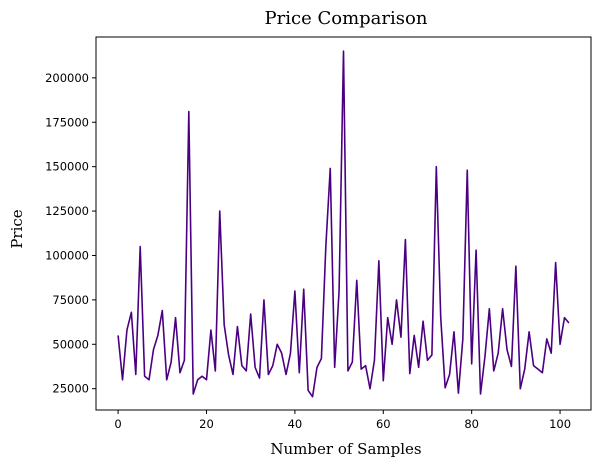 The image size is (600, 467). I want to click on y-tick-label: 25000, so click(70, 389).